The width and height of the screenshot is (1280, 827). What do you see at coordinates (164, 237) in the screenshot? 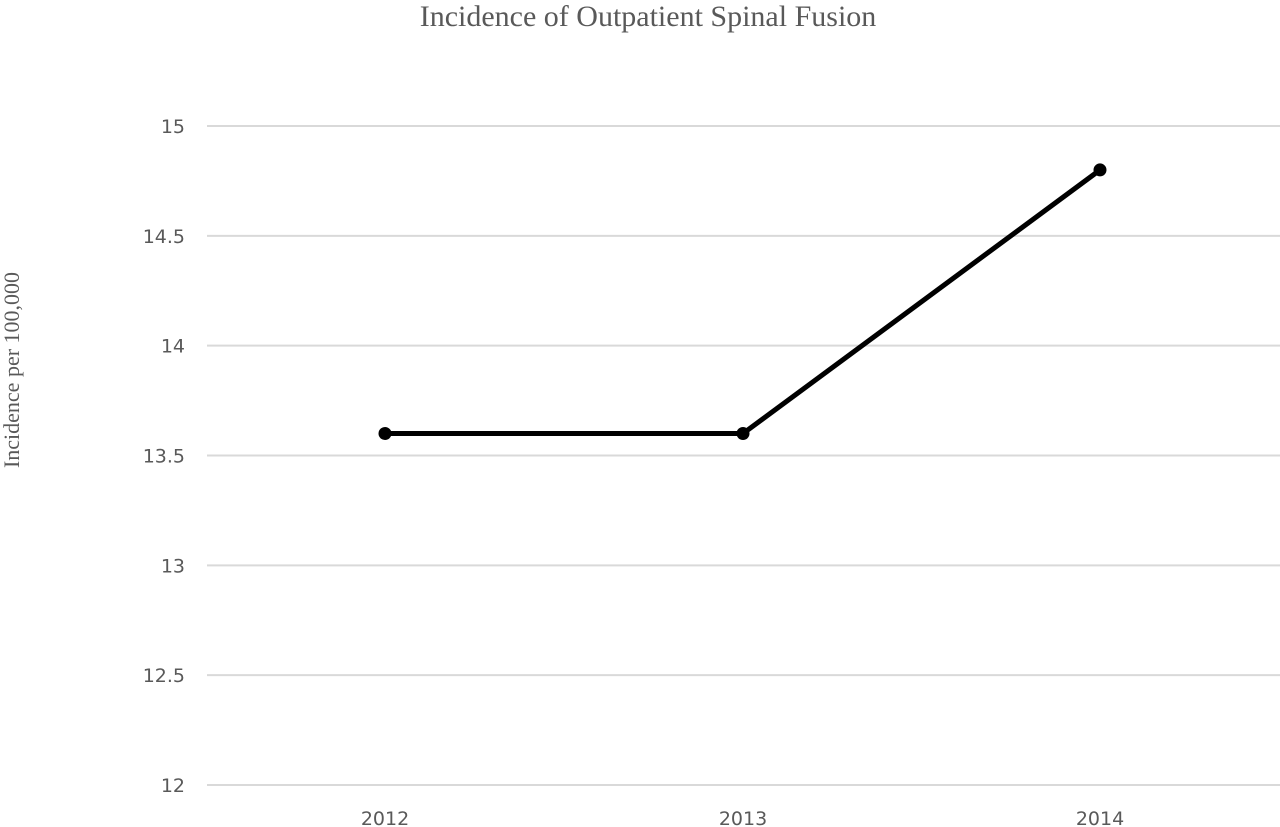
I see `y-tick-label: 14.5` at bounding box center [164, 237].